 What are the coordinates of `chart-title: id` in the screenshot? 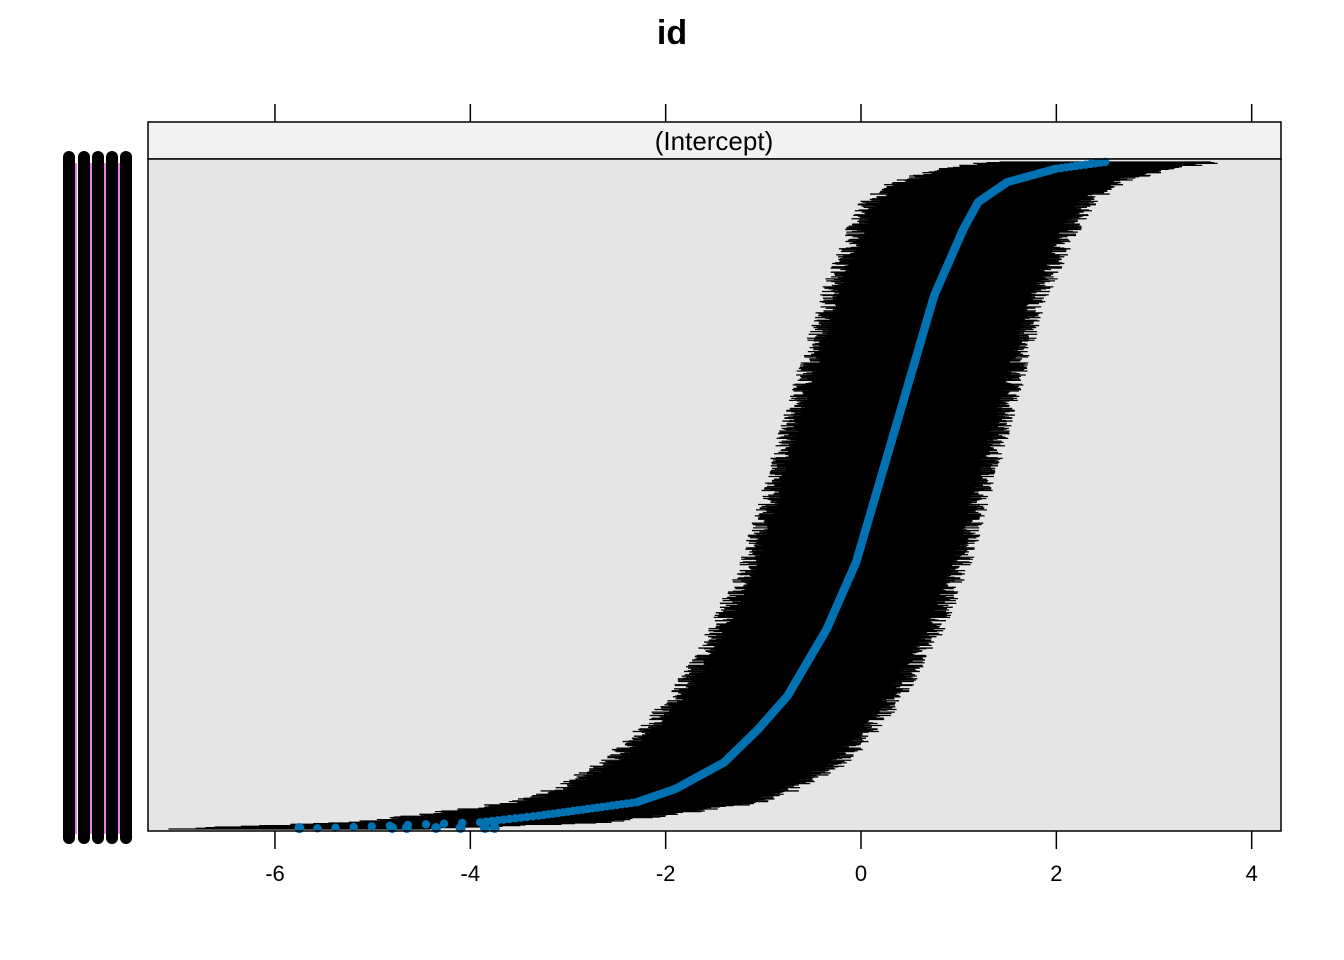 It's located at (672, 33).